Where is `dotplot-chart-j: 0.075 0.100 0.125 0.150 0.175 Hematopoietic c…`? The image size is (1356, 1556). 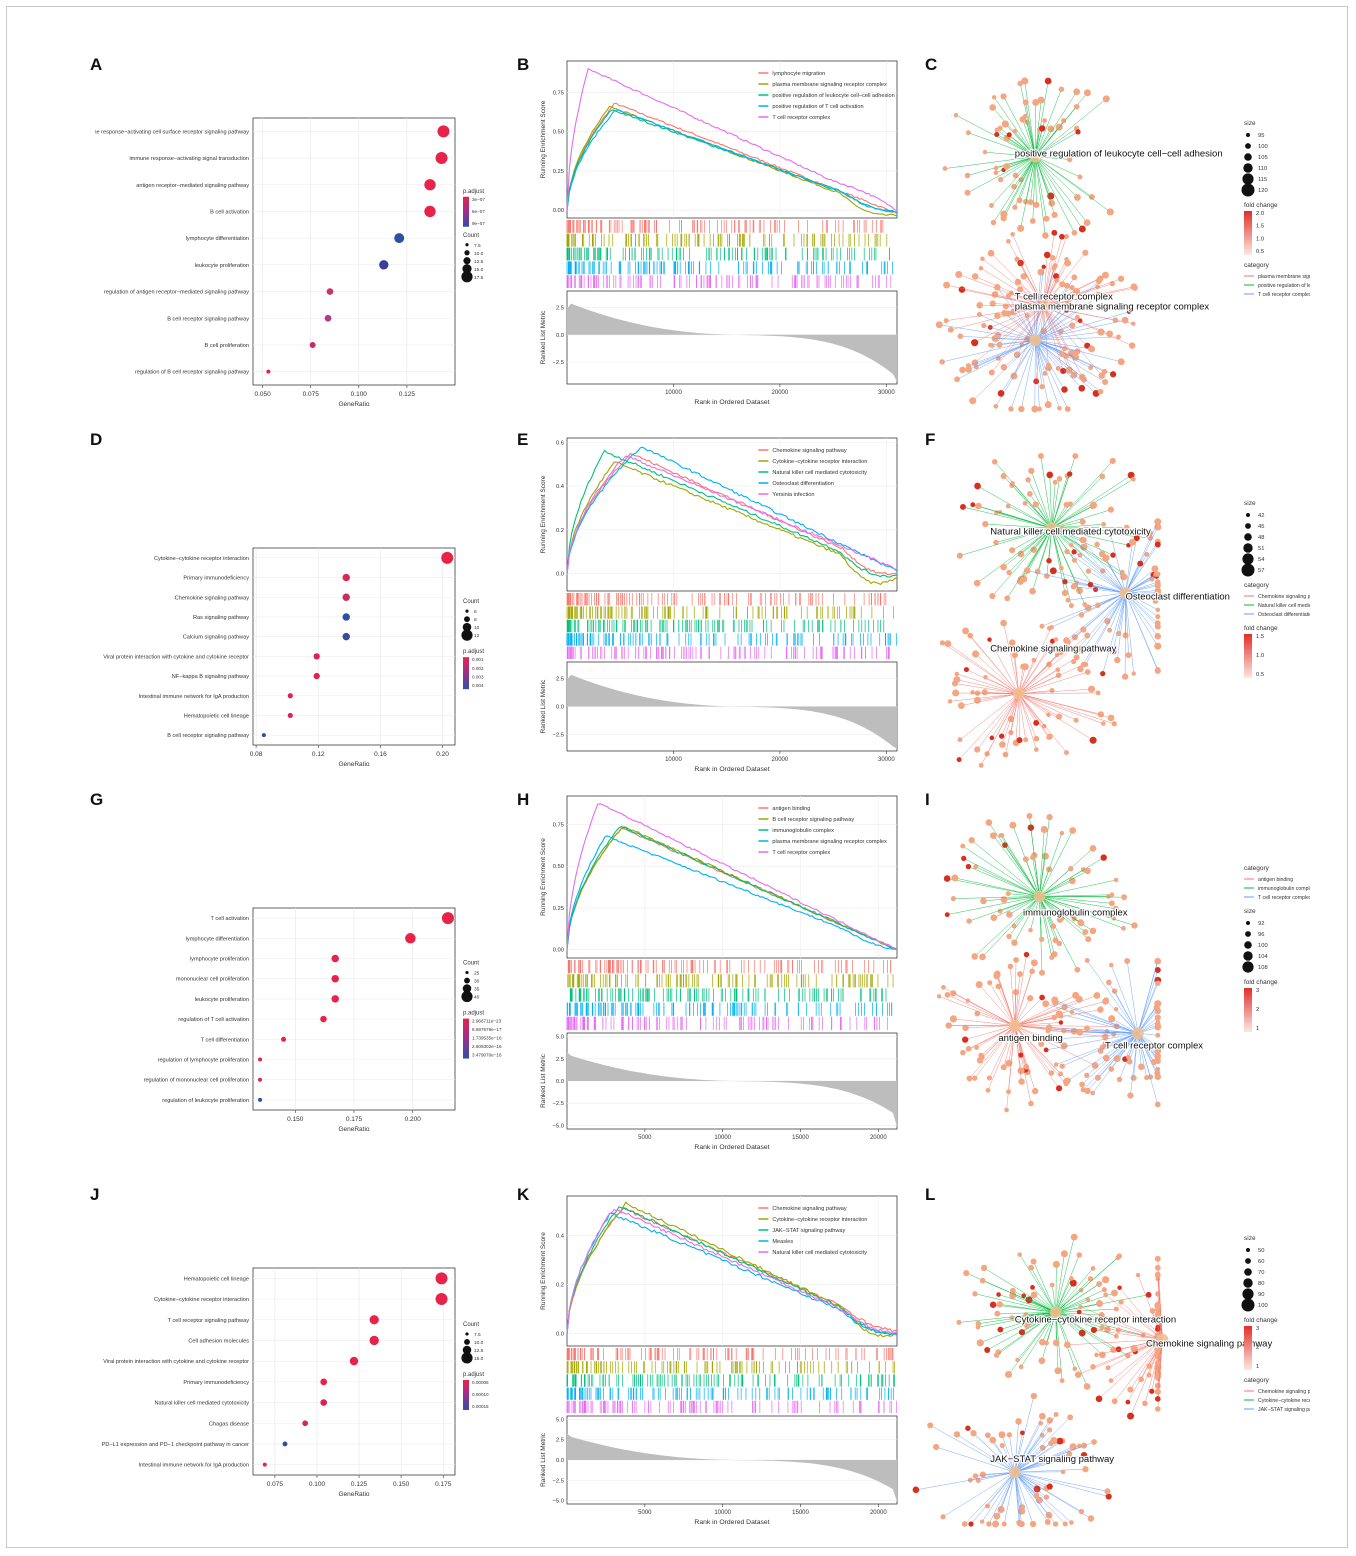 dotplot-chart-j: 0.075 0.100 0.125 0.150 0.175 Hematopoietic c… is located at coordinates (295, 1382).